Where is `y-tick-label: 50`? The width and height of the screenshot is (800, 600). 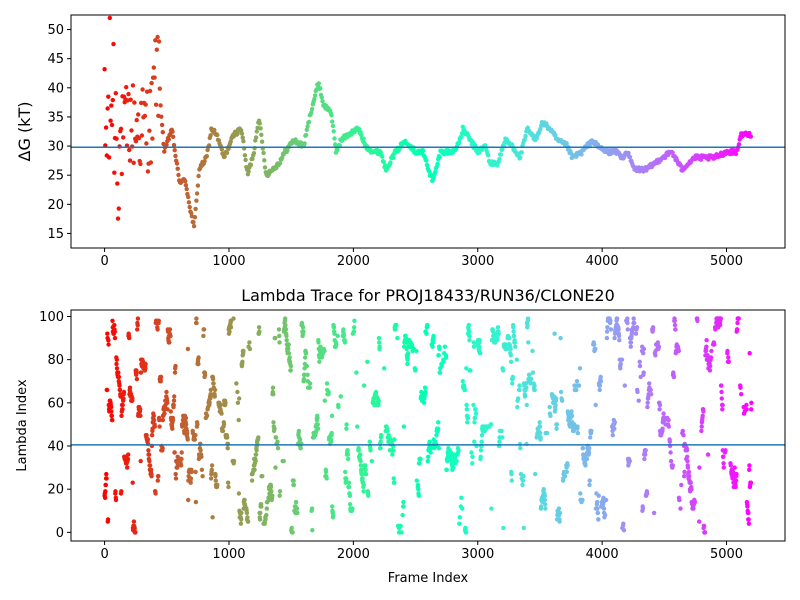
y-tick-label: 50 is located at coordinates (55, 30).